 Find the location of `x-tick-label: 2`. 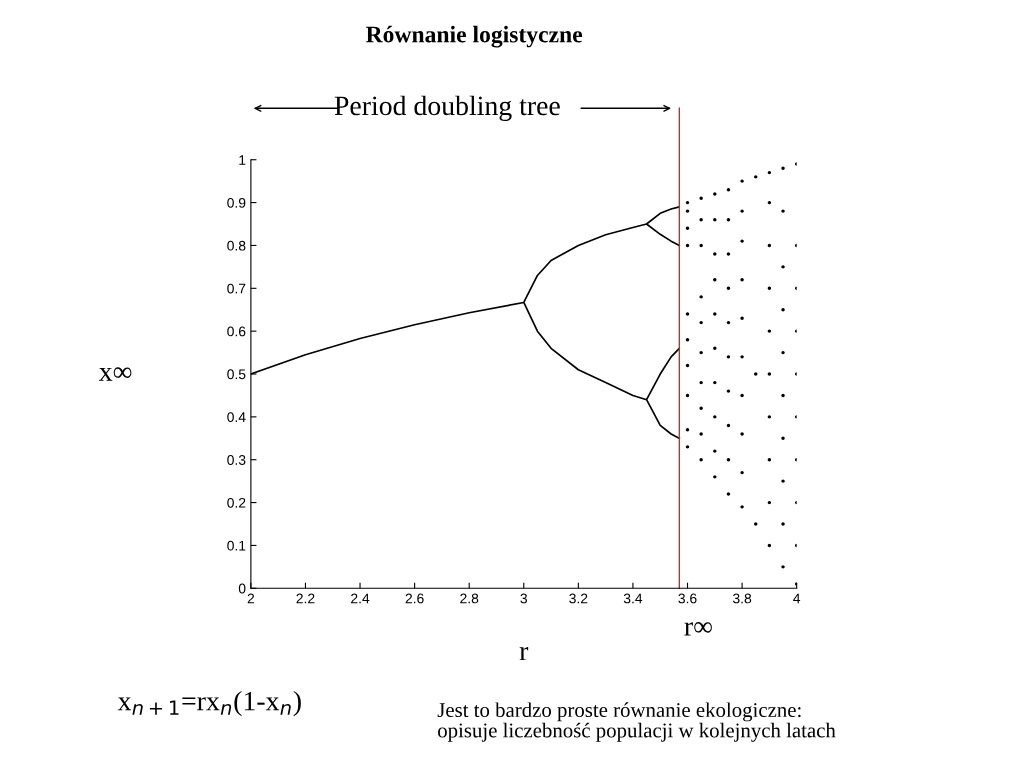

x-tick-label: 2 is located at coordinates (251, 598).